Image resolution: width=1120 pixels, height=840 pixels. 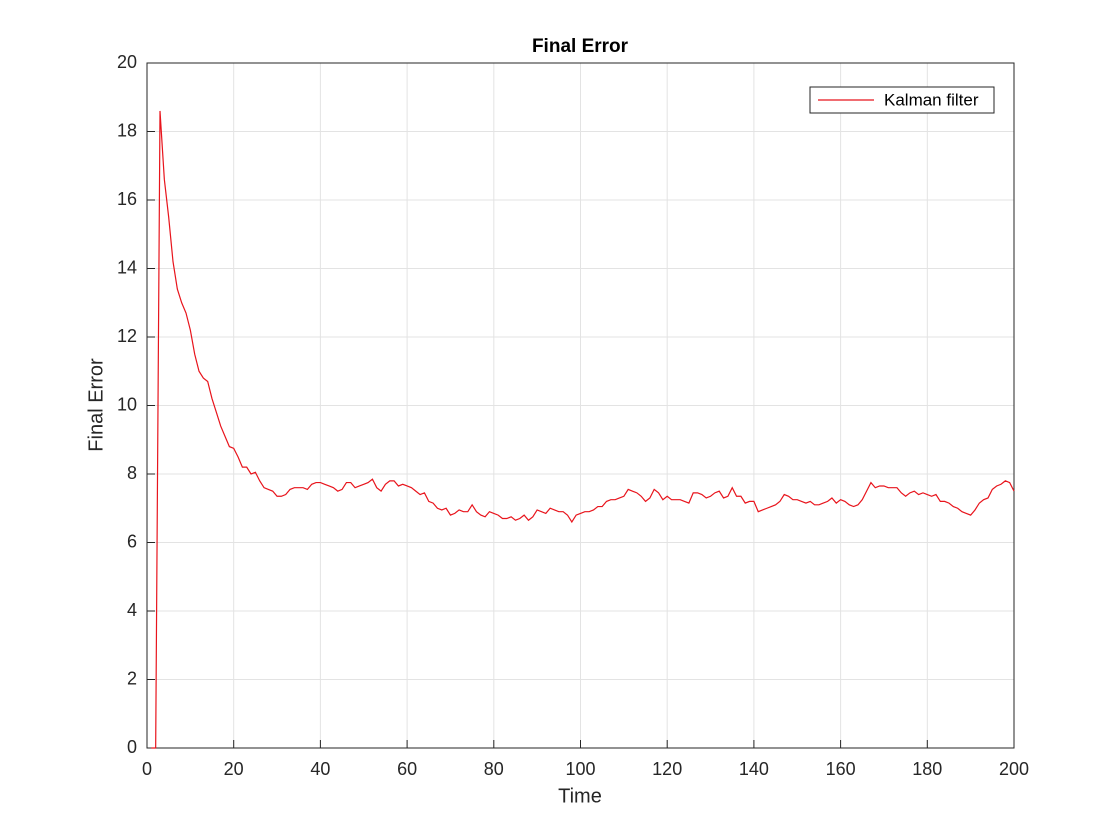 I want to click on legend-label: Kalman filter, so click(x=931, y=99).